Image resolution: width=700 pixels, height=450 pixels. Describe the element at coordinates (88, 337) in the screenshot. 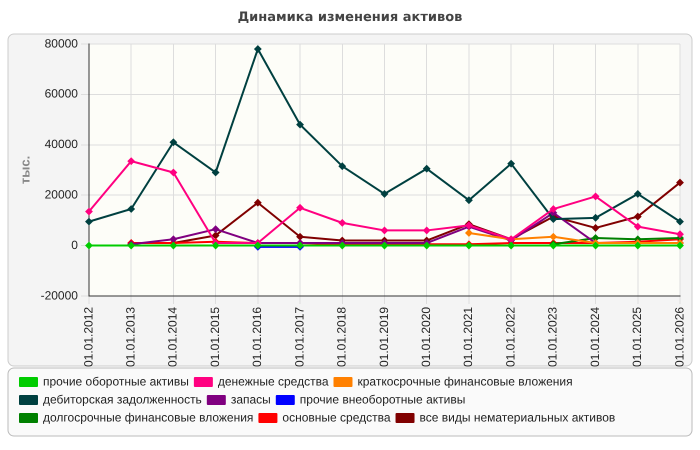

I see `x-tick-label: 01.01.2012` at that location.